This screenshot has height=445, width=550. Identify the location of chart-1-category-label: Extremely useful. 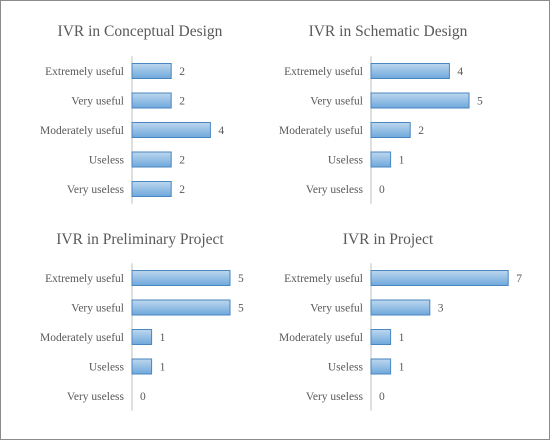
(84, 72).